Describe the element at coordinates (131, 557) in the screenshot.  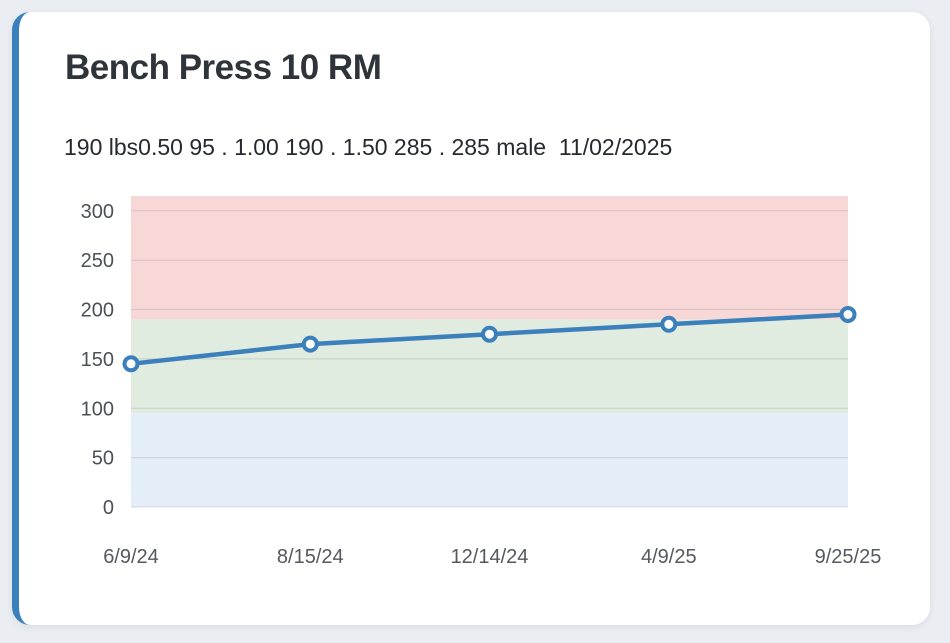
I see `x-tick-label: 6/9/24` at that location.